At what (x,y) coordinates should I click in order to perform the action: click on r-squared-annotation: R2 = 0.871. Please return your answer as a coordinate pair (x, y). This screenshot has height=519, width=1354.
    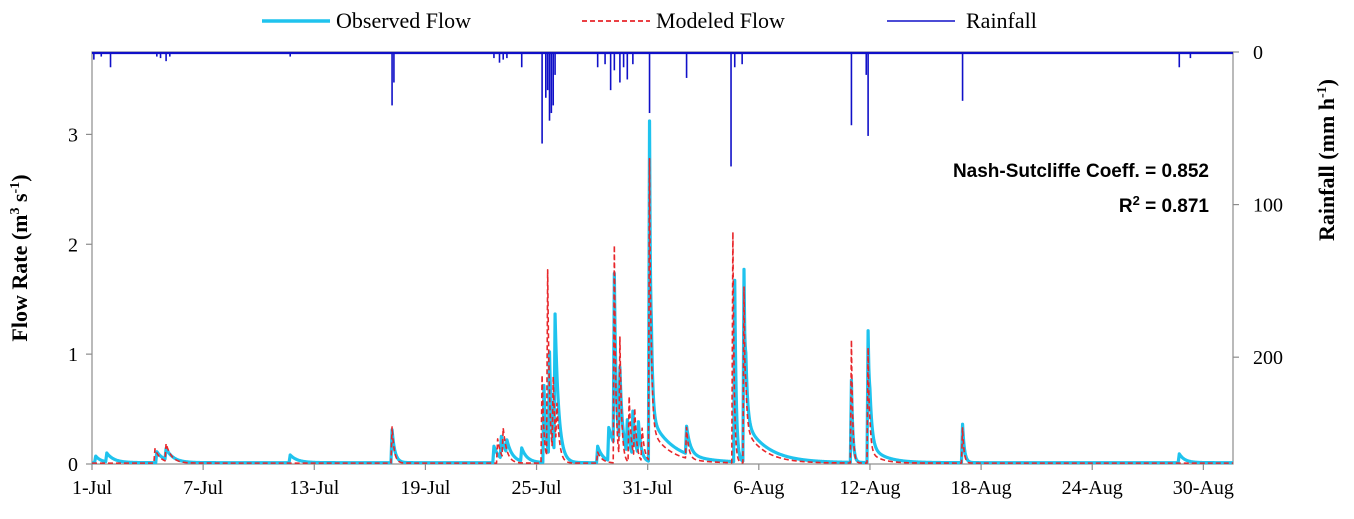
    Looking at the image, I should click on (1164, 205).